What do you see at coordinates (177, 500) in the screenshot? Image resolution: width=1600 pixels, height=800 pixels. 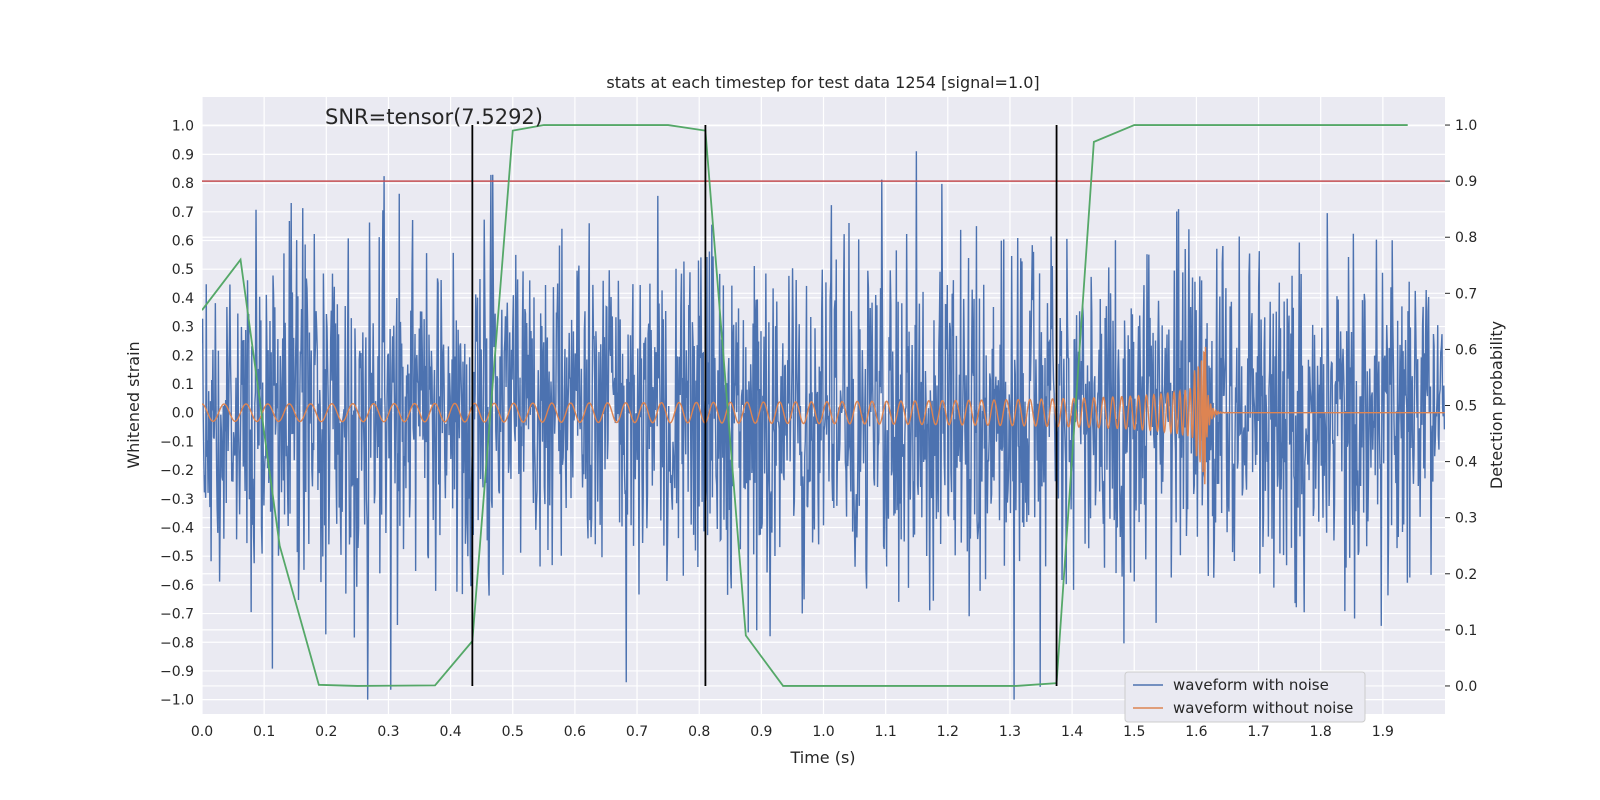 I see `y-tick-label: −0.3` at bounding box center [177, 500].